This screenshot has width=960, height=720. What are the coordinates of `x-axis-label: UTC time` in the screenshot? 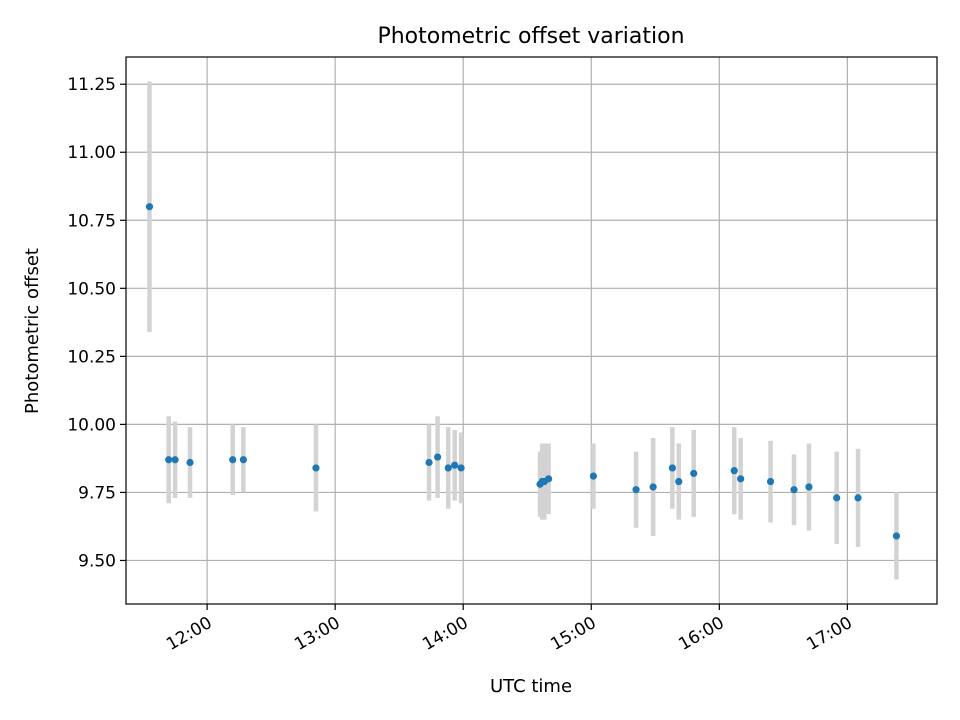 It's located at (531, 686).